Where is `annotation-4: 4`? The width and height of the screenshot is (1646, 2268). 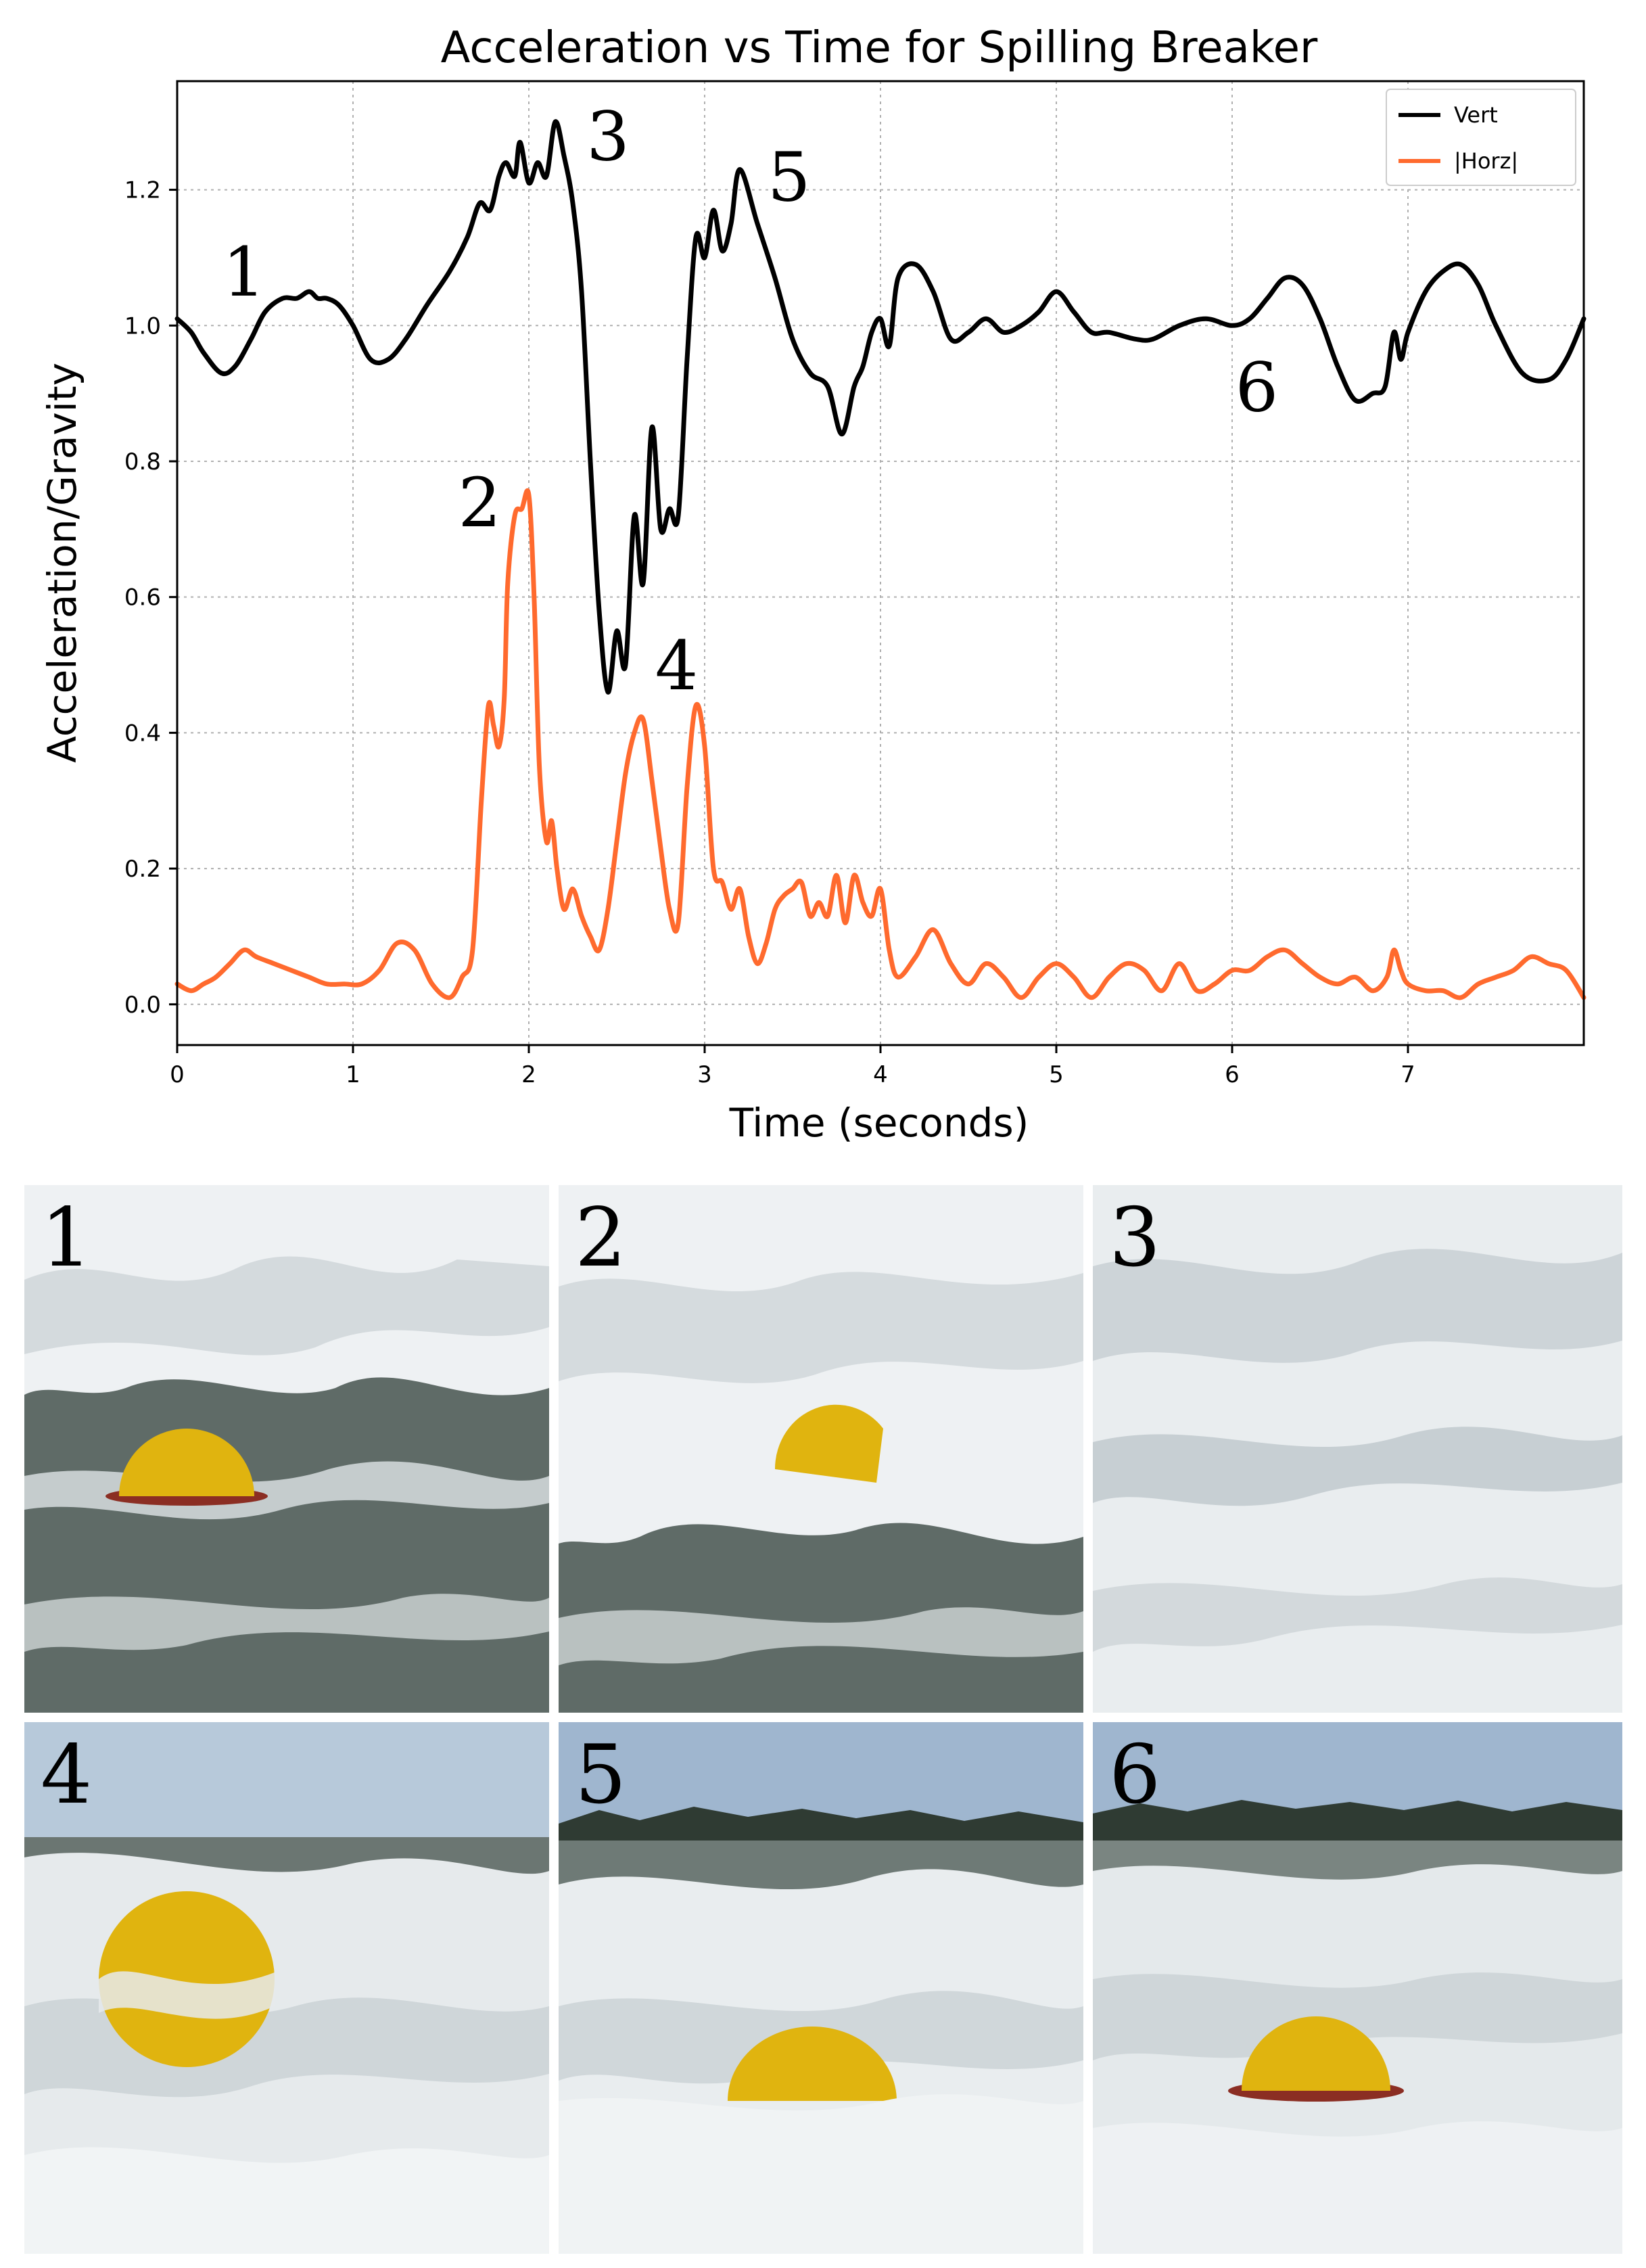
annotation-4: 4 is located at coordinates (677, 665).